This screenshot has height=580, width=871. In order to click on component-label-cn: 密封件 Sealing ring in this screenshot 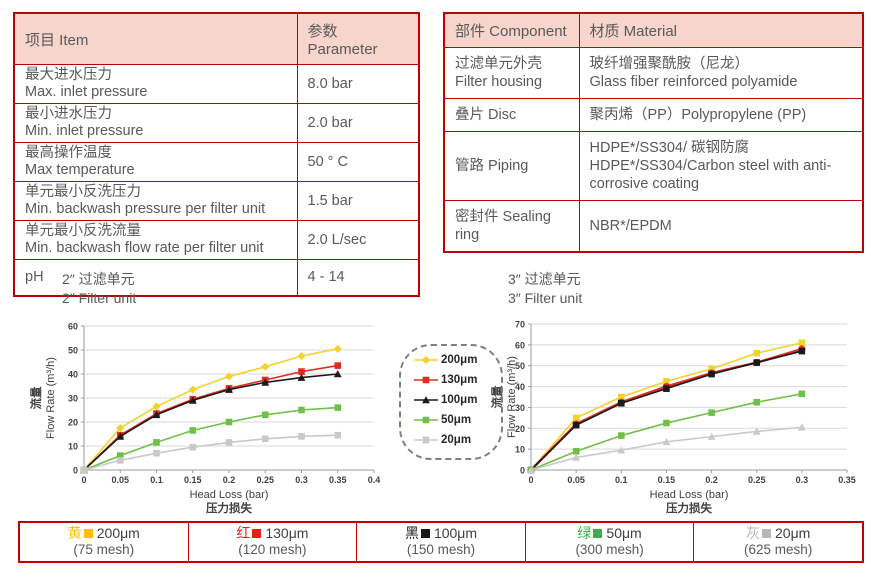, I will do `click(511, 226)`.